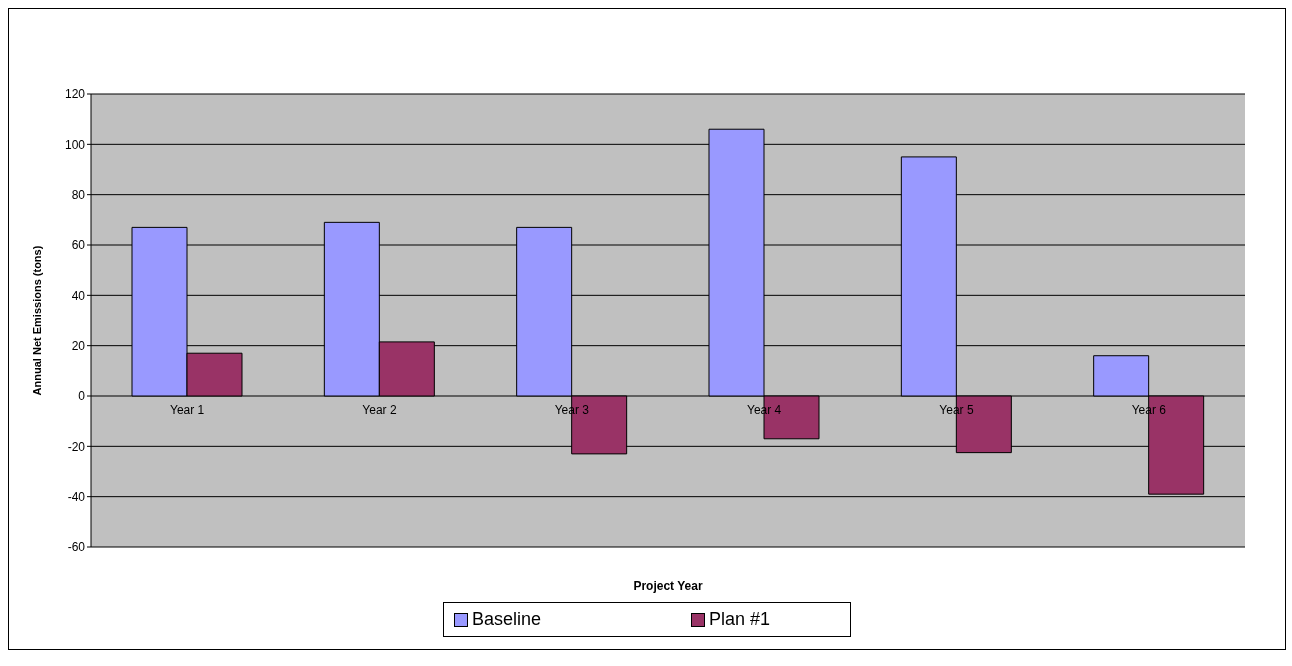  Describe the element at coordinates (739, 619) in the screenshot. I see `legend-label: Plan #1` at that location.